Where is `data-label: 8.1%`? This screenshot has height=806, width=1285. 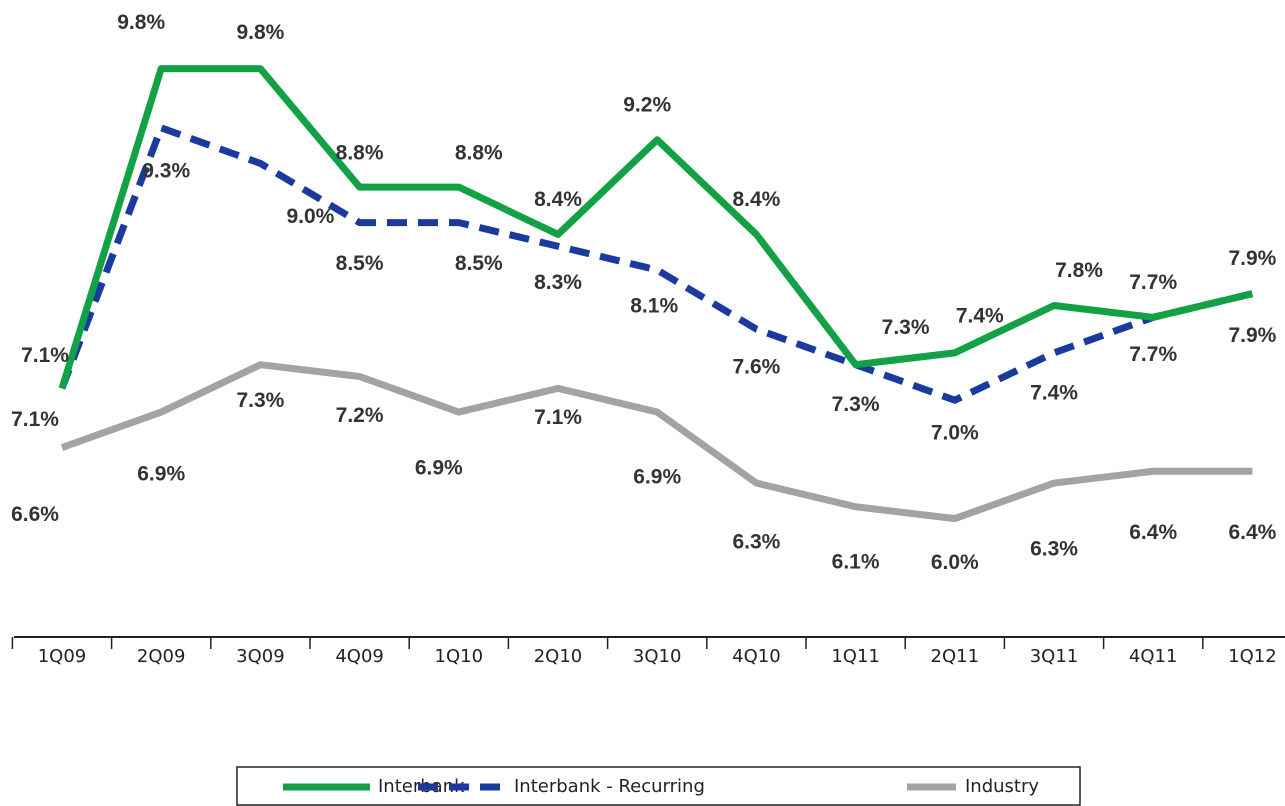 data-label: 8.1% is located at coordinates (654, 306).